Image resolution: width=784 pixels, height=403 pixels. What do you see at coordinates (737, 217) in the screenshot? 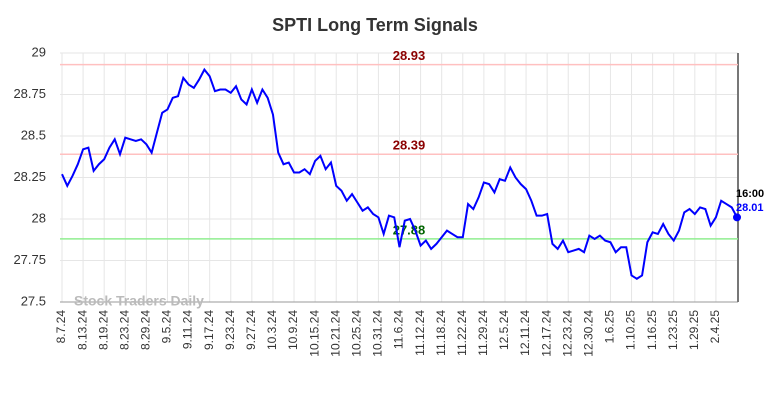
I see `last-point` at bounding box center [737, 217].